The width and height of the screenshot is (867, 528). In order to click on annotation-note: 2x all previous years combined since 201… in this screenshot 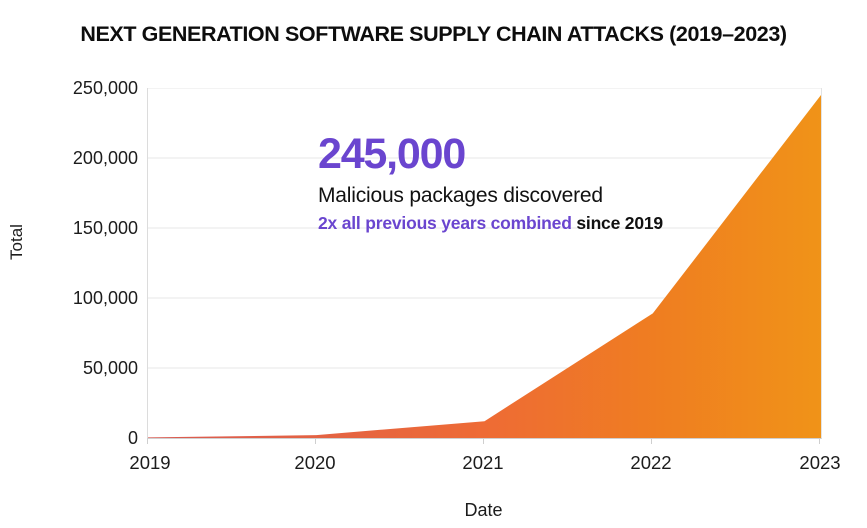, I will do `click(490, 223)`.